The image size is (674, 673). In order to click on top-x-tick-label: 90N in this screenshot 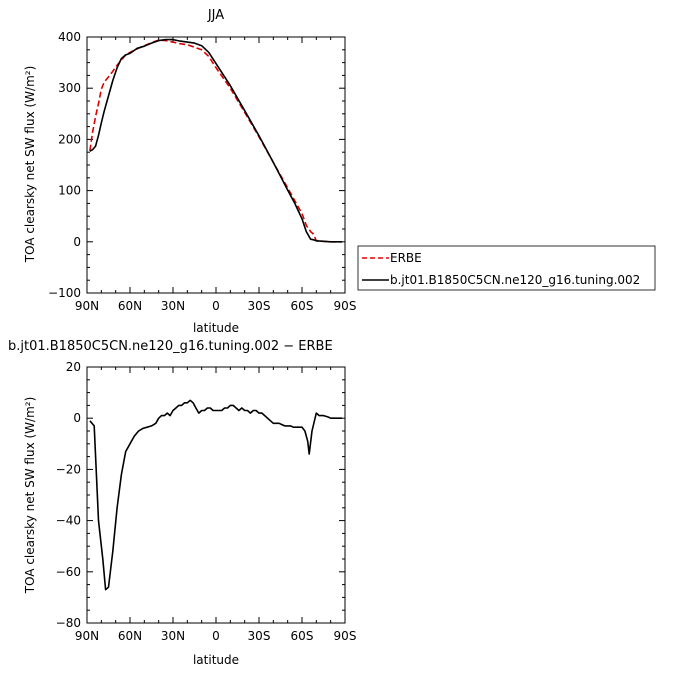, I will do `click(87, 306)`.